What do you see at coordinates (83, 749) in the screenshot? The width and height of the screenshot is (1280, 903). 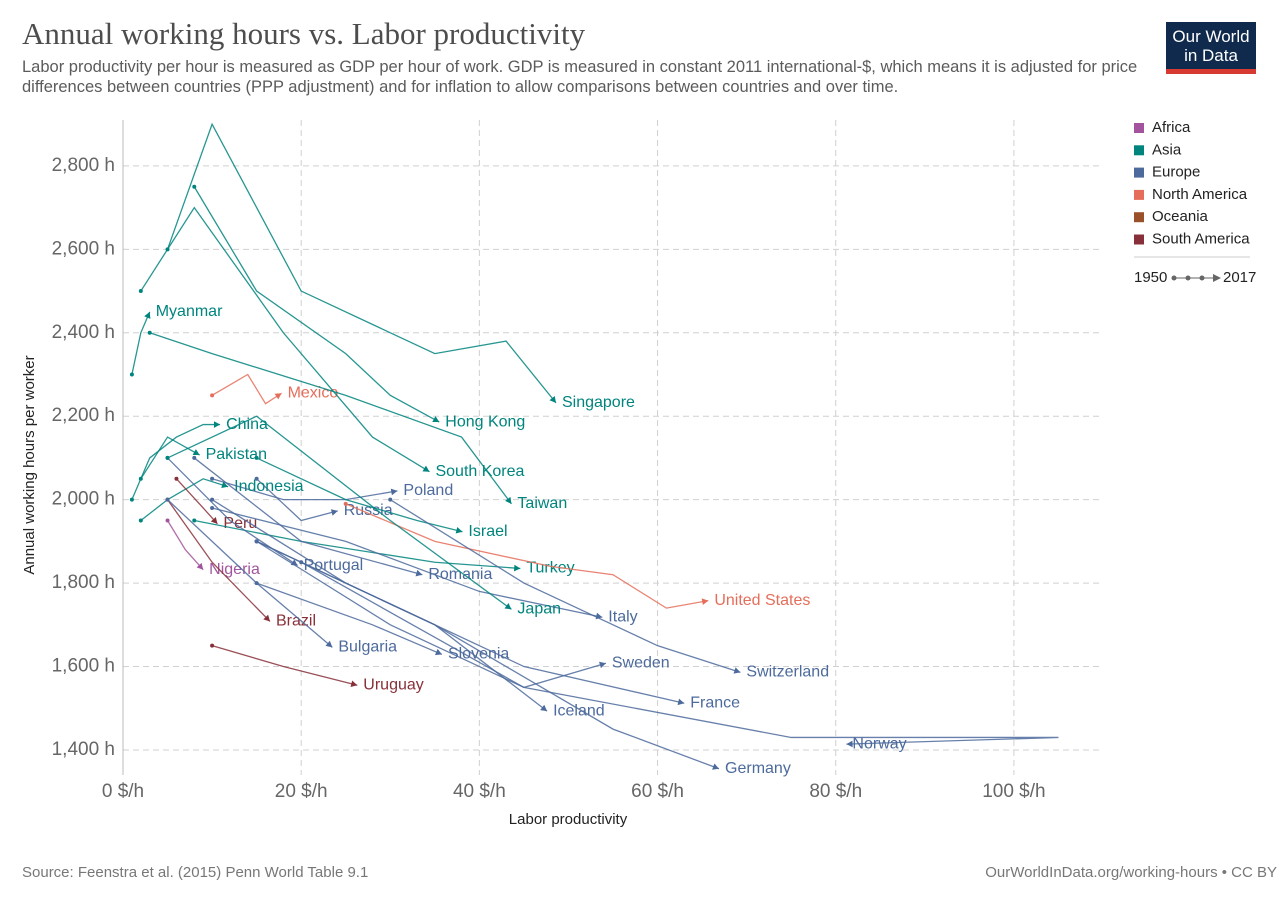 I see `y-tick-label: 1,400 h` at bounding box center [83, 749].